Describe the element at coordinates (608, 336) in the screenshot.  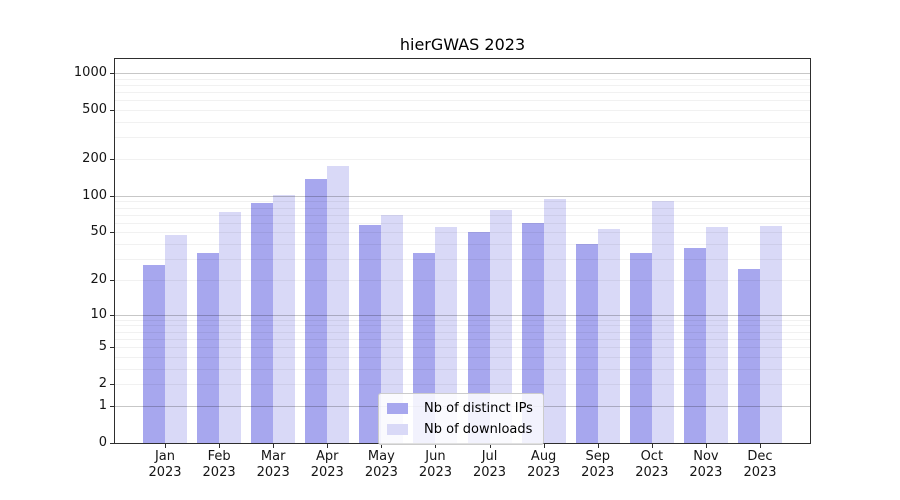
I see `bar-downloads-sep` at that location.